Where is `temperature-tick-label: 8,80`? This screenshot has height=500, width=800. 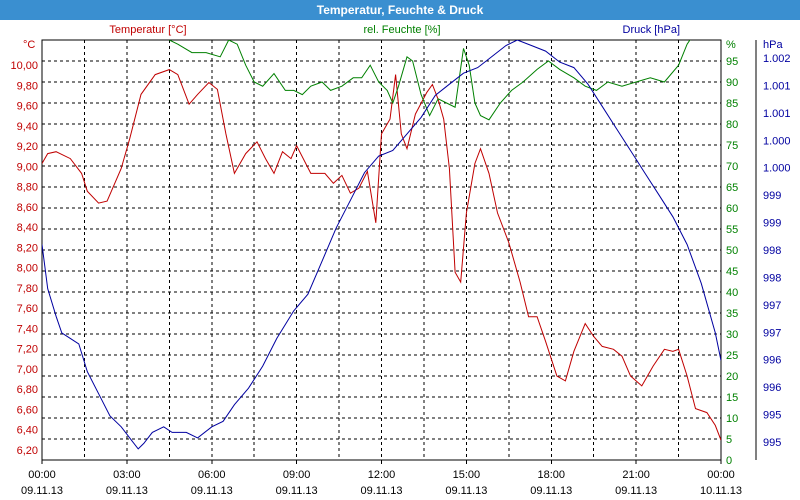 temperature-tick-label: 8,80 is located at coordinates (27, 188).